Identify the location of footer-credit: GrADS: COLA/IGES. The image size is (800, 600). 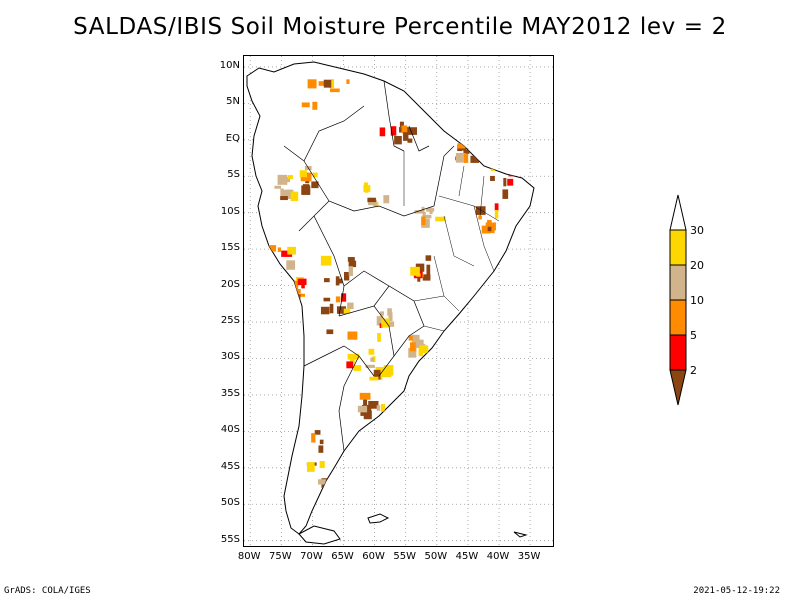
(47, 591).